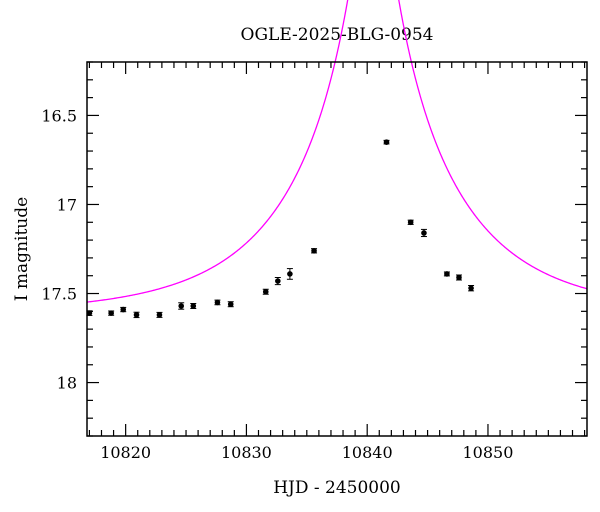  I want to click on x-tick-label: 10830, so click(246, 452).